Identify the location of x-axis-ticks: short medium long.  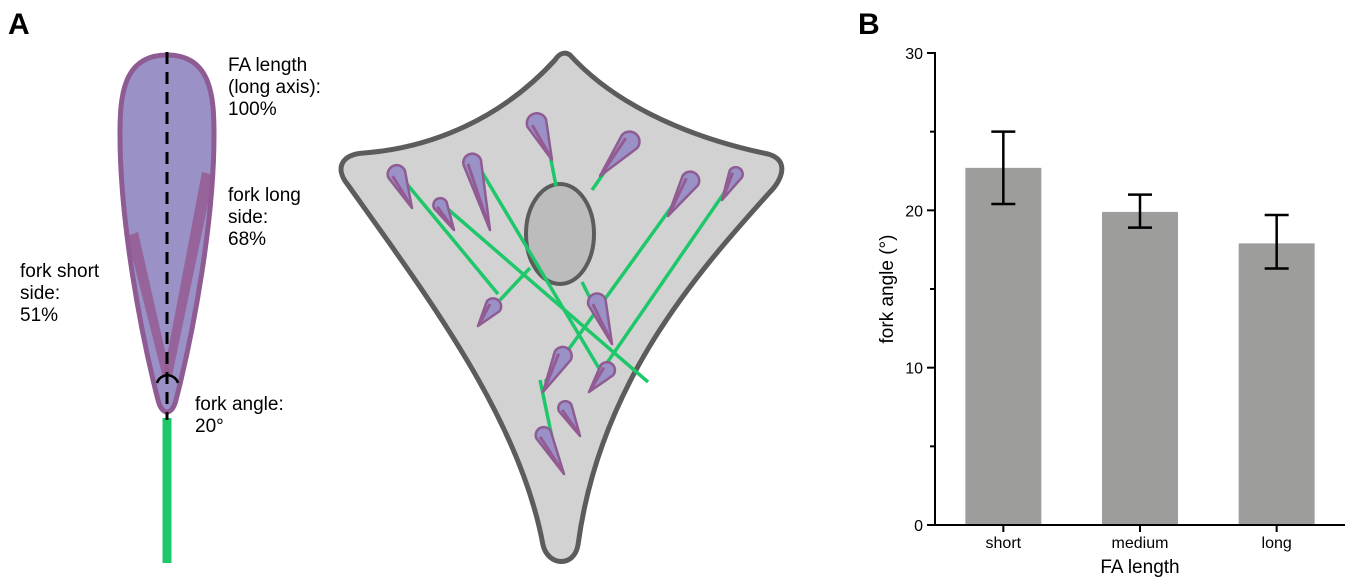
(1139, 538).